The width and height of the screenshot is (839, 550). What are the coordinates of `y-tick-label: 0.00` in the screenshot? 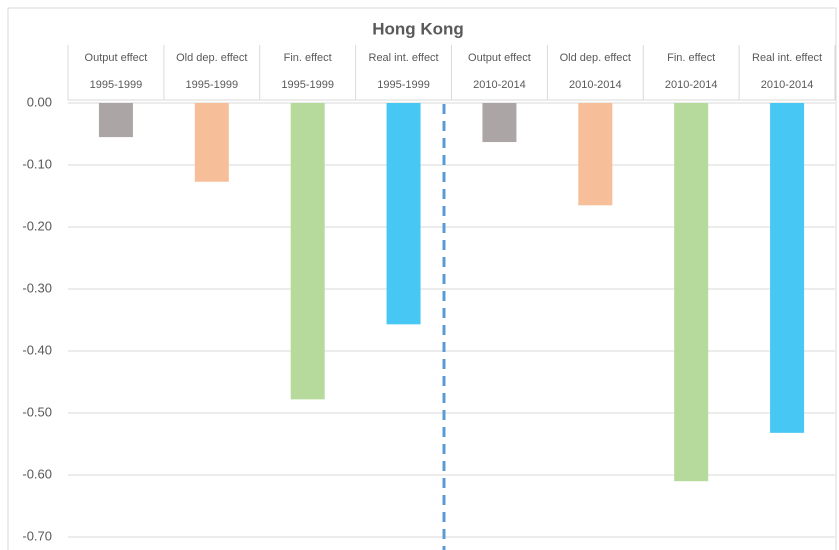 It's located at (39, 101).